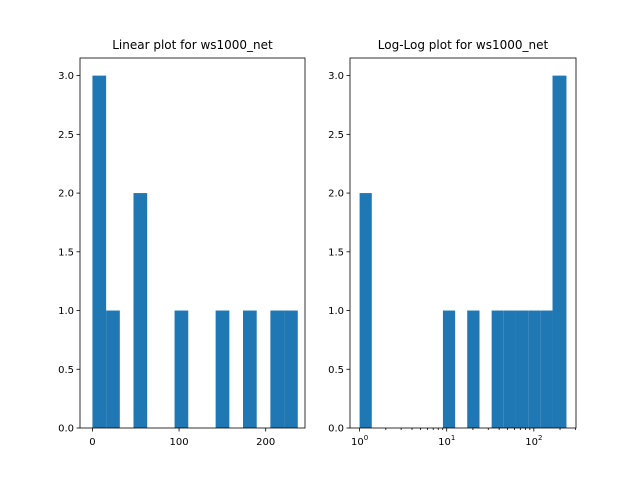 This screenshot has width=640, height=480. I want to click on linear-plot-ytick-label: 3.0, so click(66, 76).